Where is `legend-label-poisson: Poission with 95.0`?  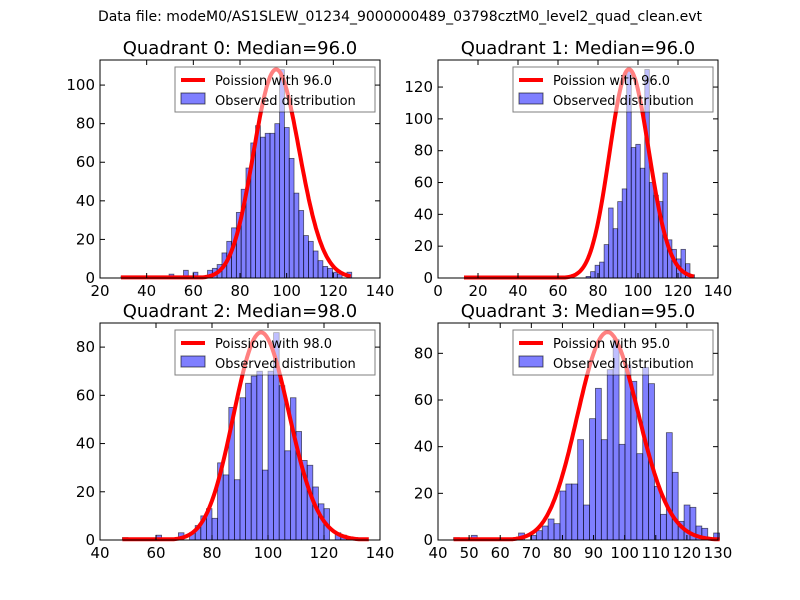
legend-label-poisson: Poission with 95.0 is located at coordinates (611, 344).